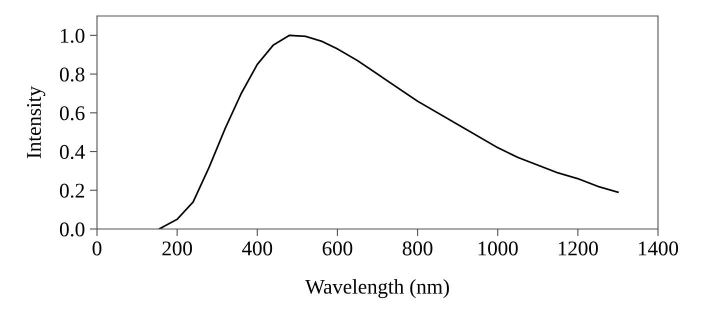 Image resolution: width=704 pixels, height=315 pixels. I want to click on x-tick-label: 1200, so click(578, 248).